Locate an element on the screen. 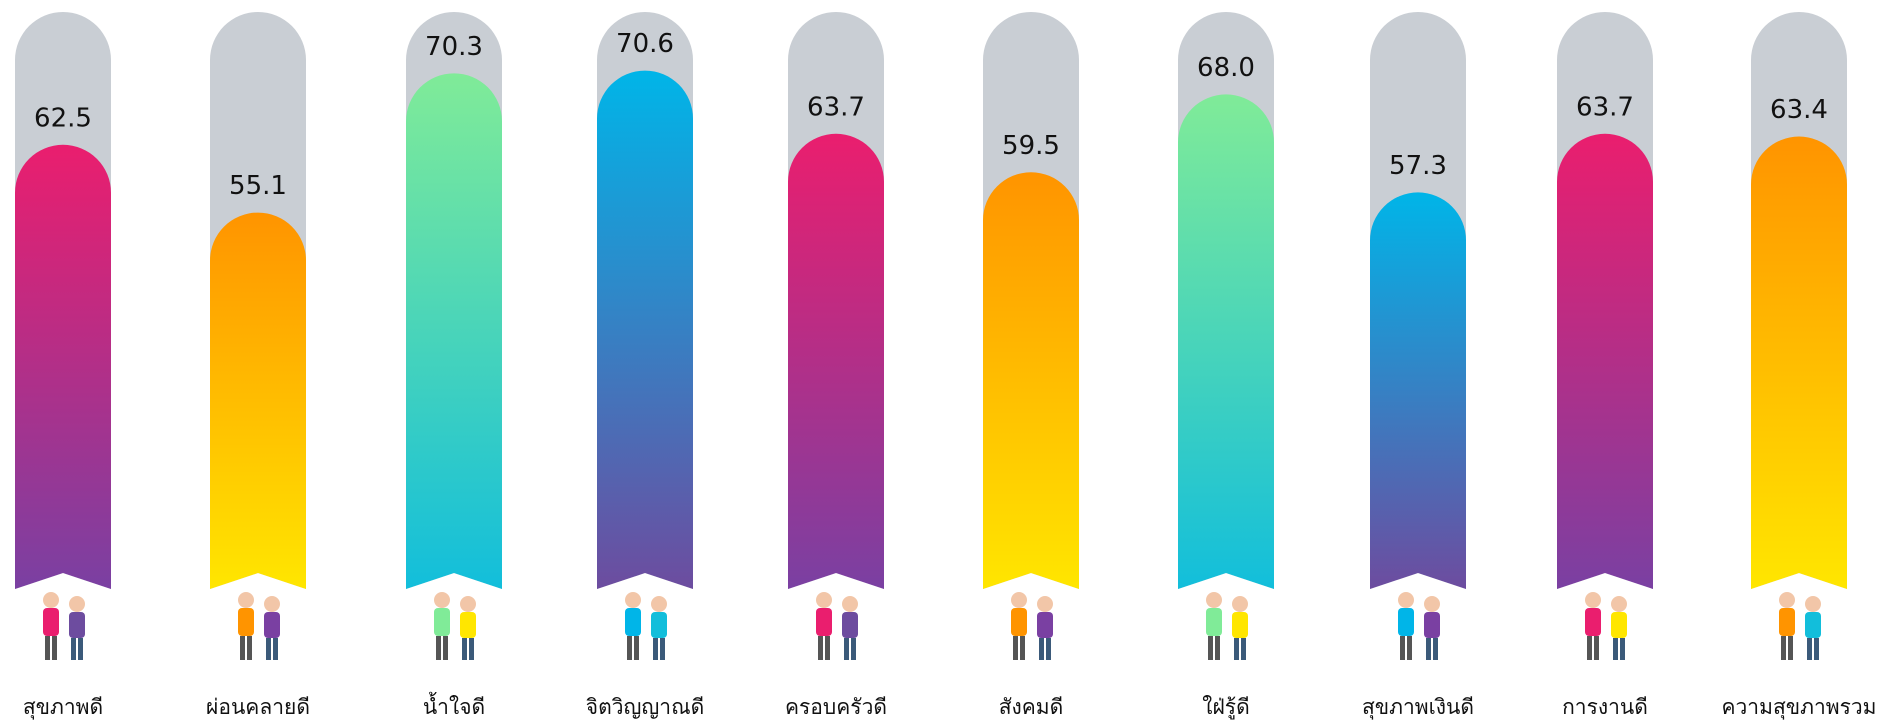 This screenshot has height=728, width=1885. value-label: 68.0 is located at coordinates (1226, 68).